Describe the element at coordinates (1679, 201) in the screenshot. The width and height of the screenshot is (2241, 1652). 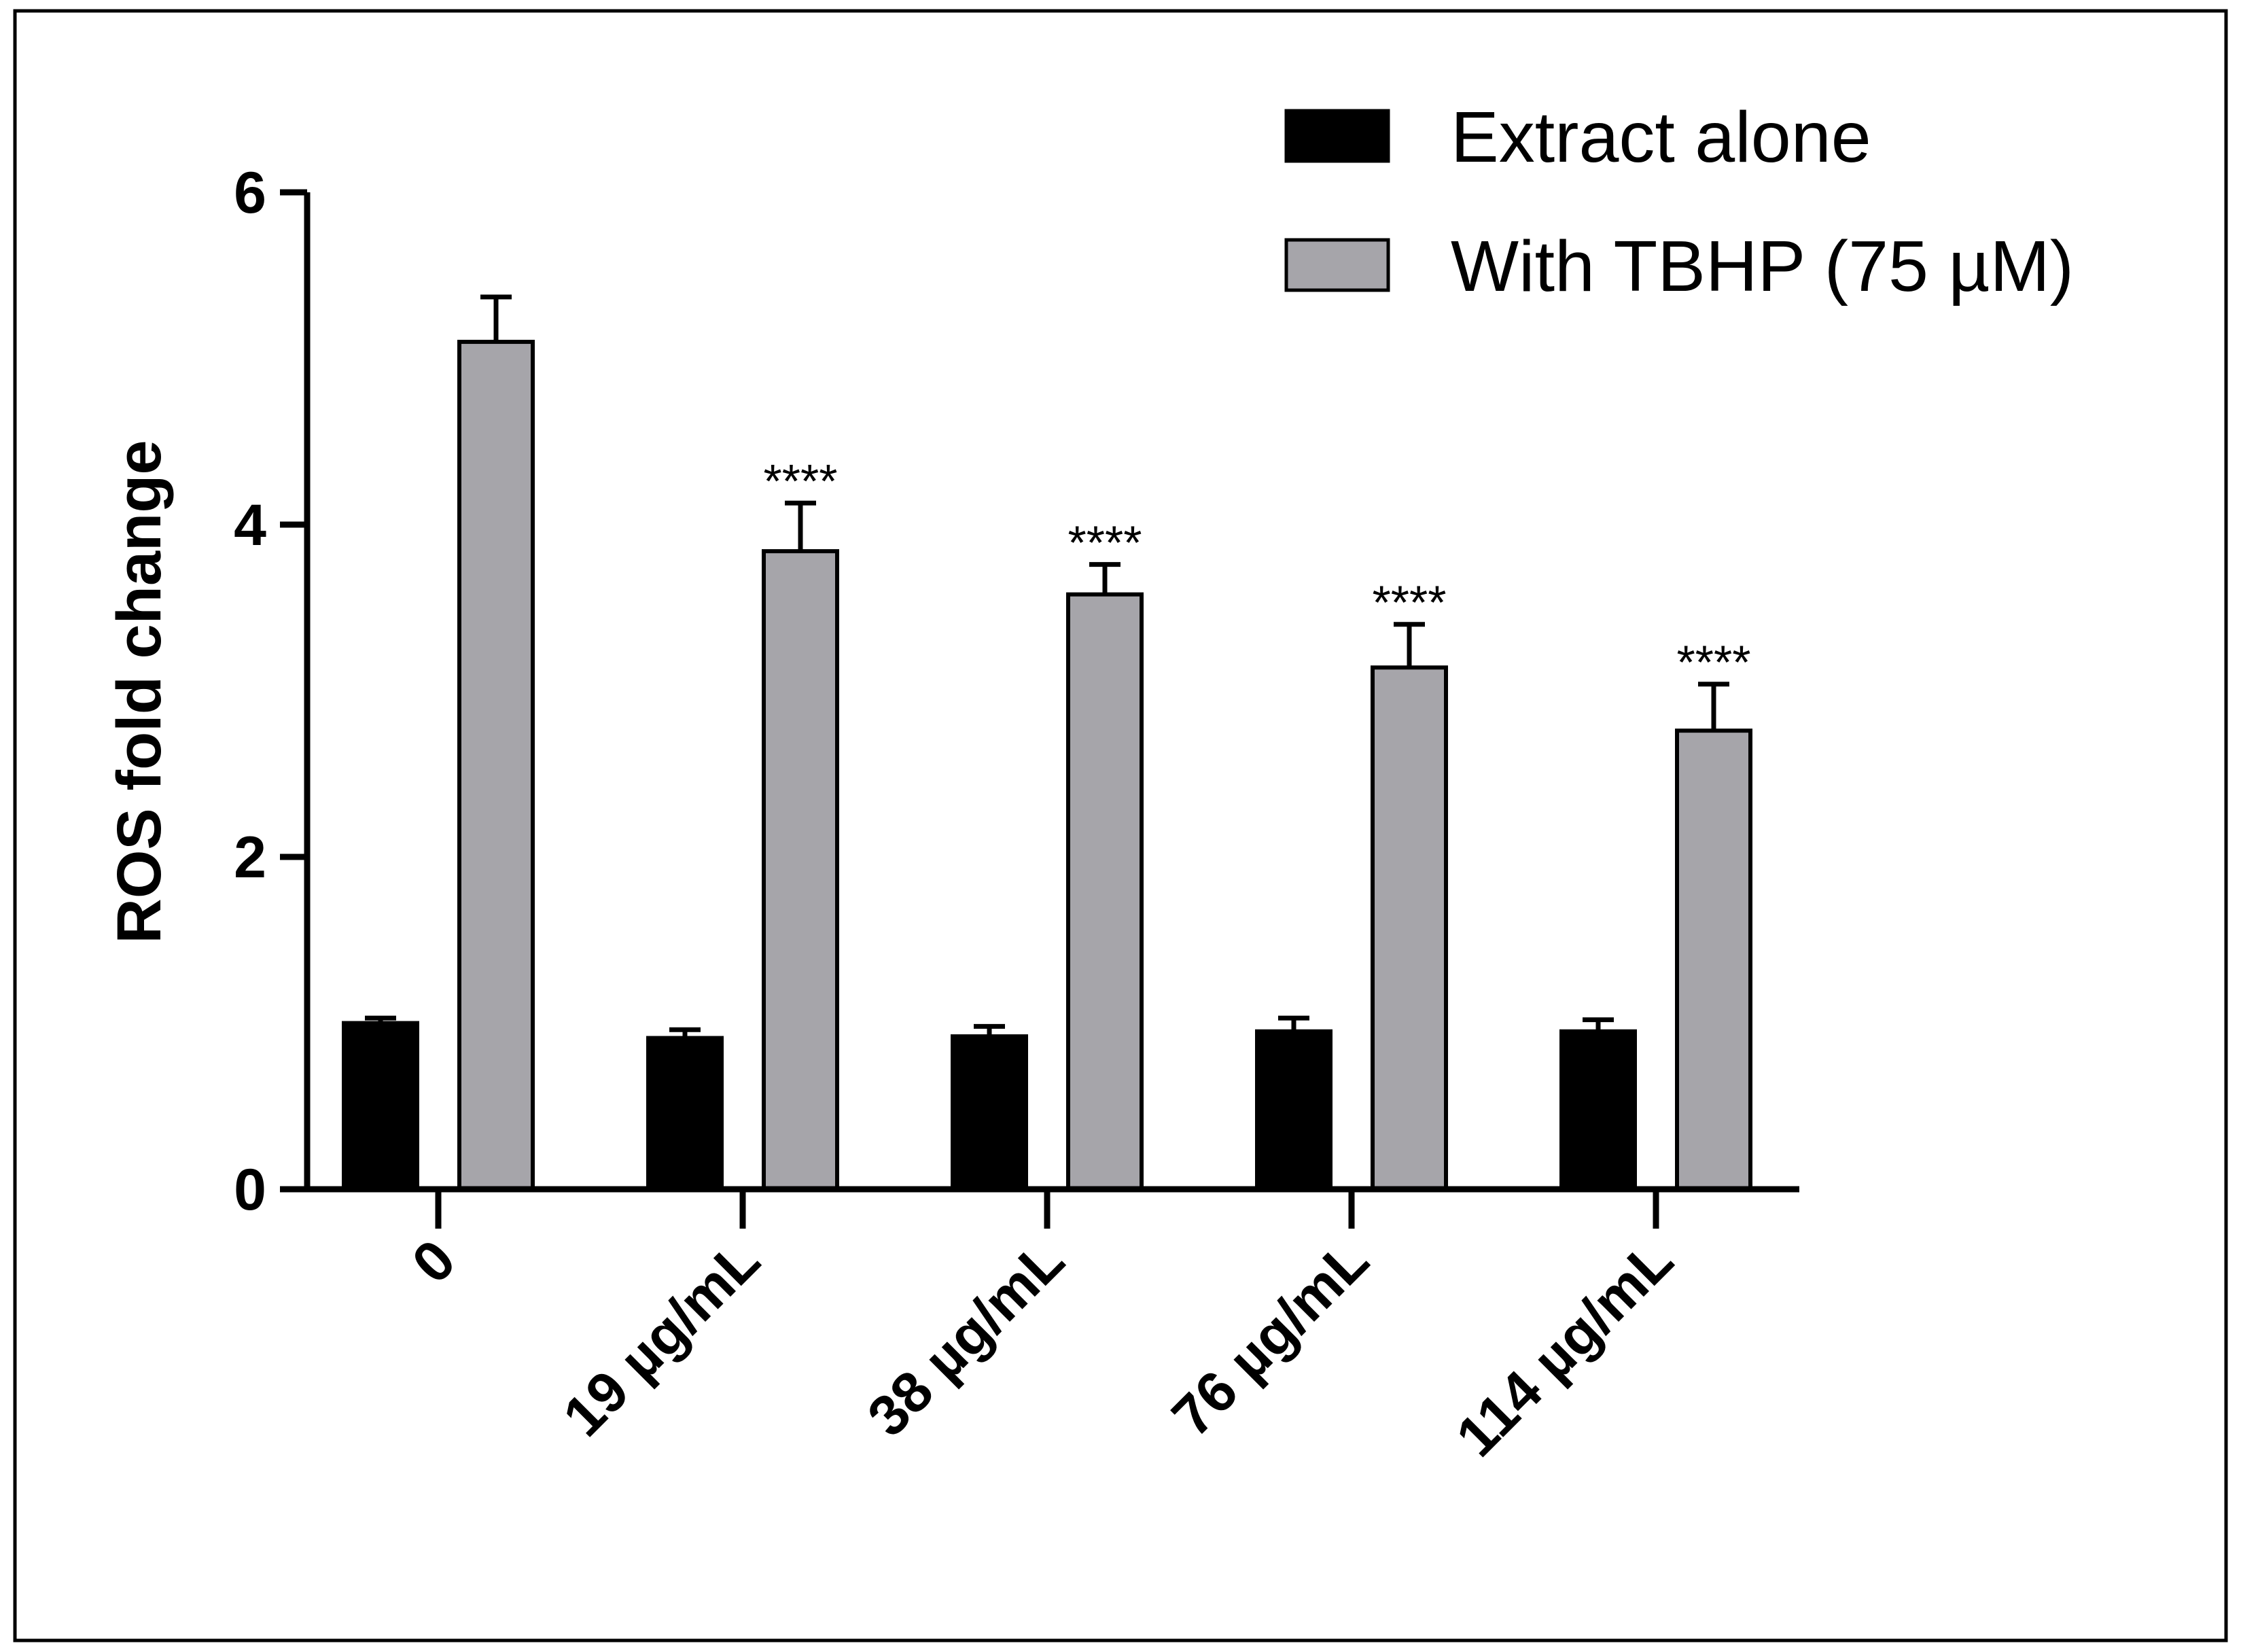
I see `legend: Extract alone With TBHP (75 µM)` at that location.